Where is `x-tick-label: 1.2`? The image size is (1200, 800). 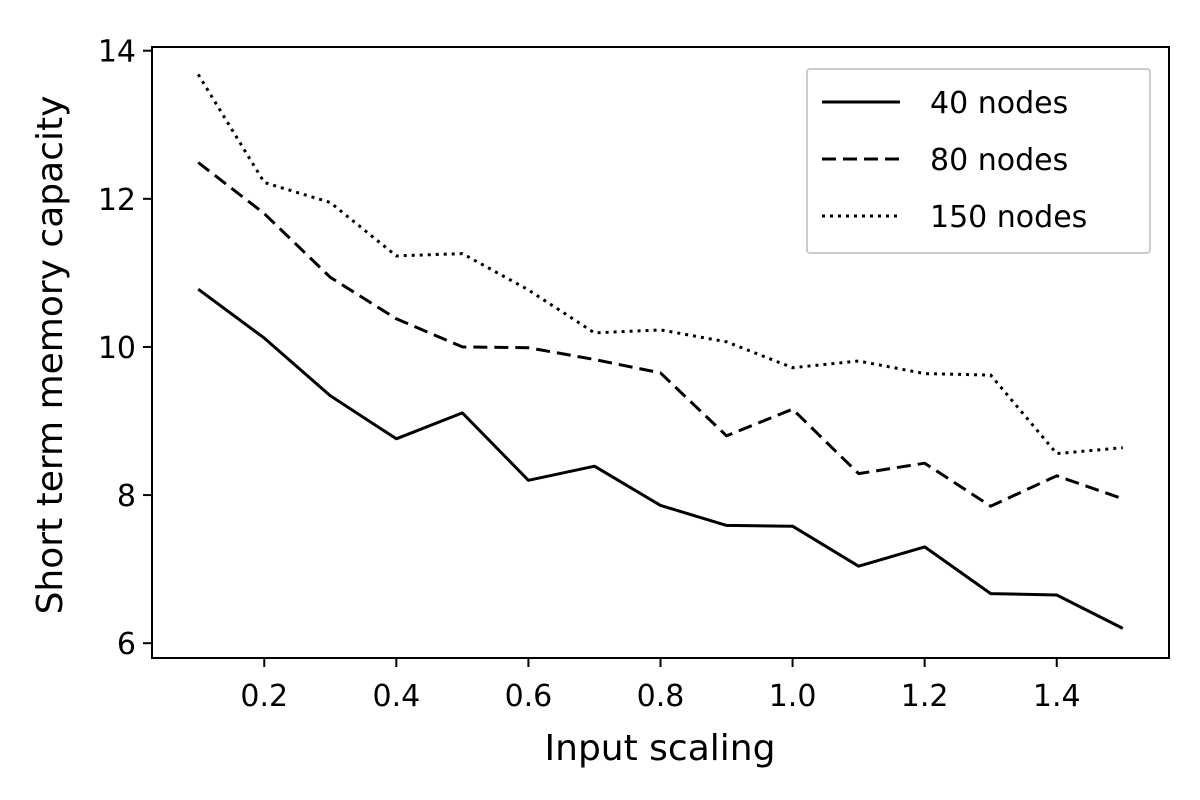
x-tick-label: 1.2 is located at coordinates (925, 696).